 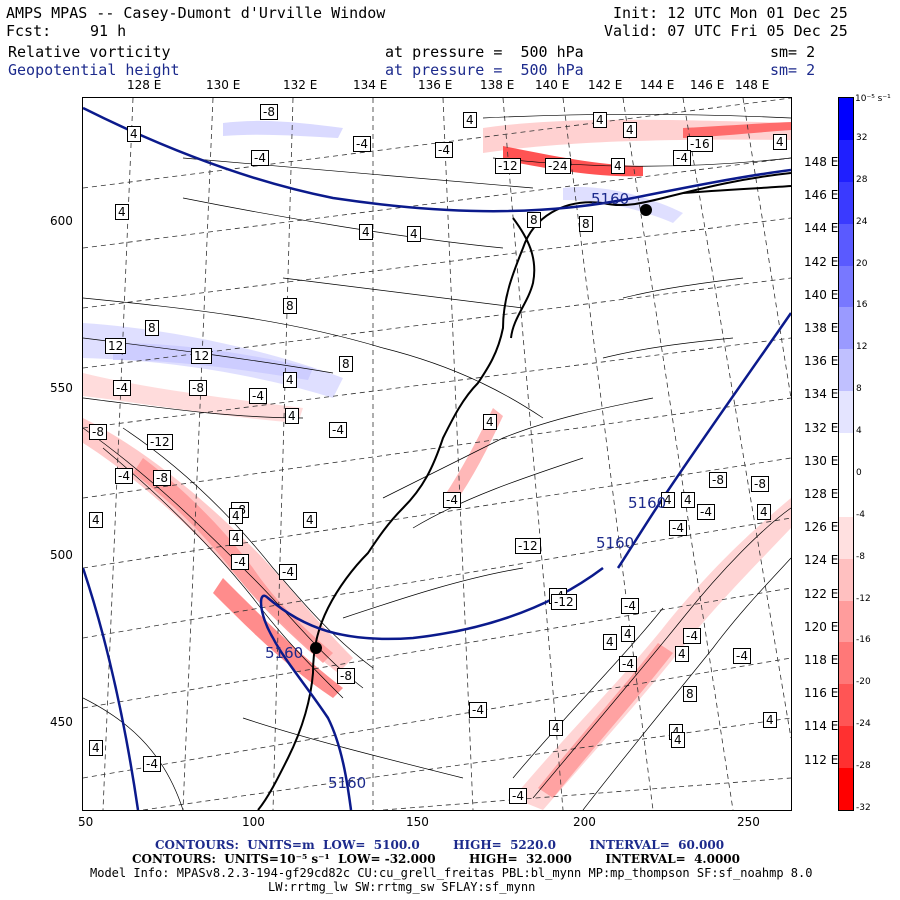 What do you see at coordinates (862, 221) in the screenshot?
I see `colorbar-label: 24` at bounding box center [862, 221].